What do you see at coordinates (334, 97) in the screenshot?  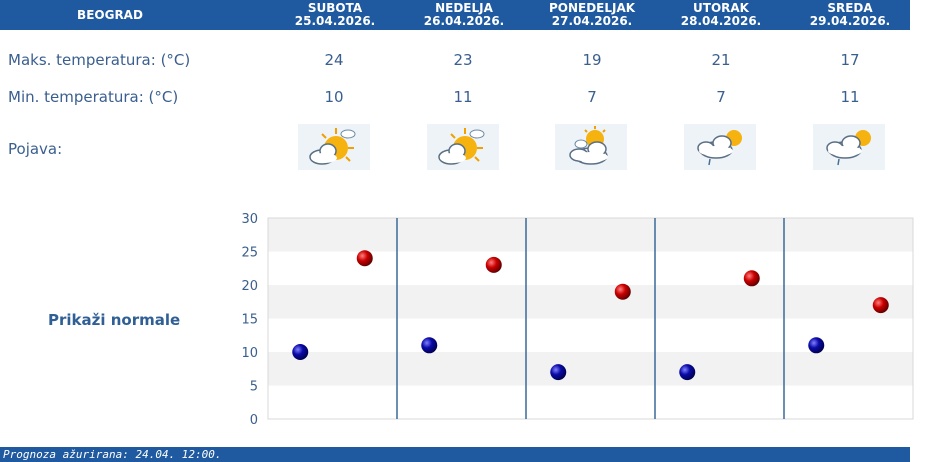 I see `min-temp-value: 10` at bounding box center [334, 97].